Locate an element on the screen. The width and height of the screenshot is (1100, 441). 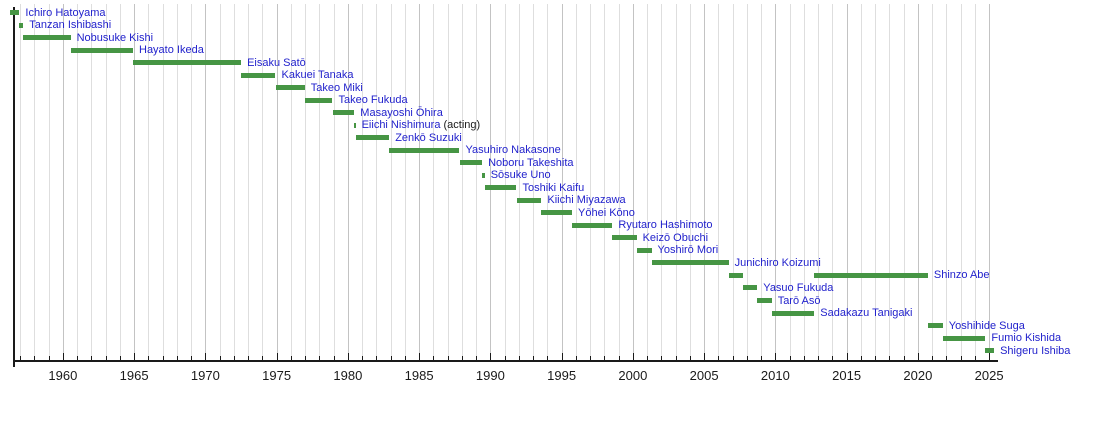
person-name: Takeo Fukuda is located at coordinates (373, 100).